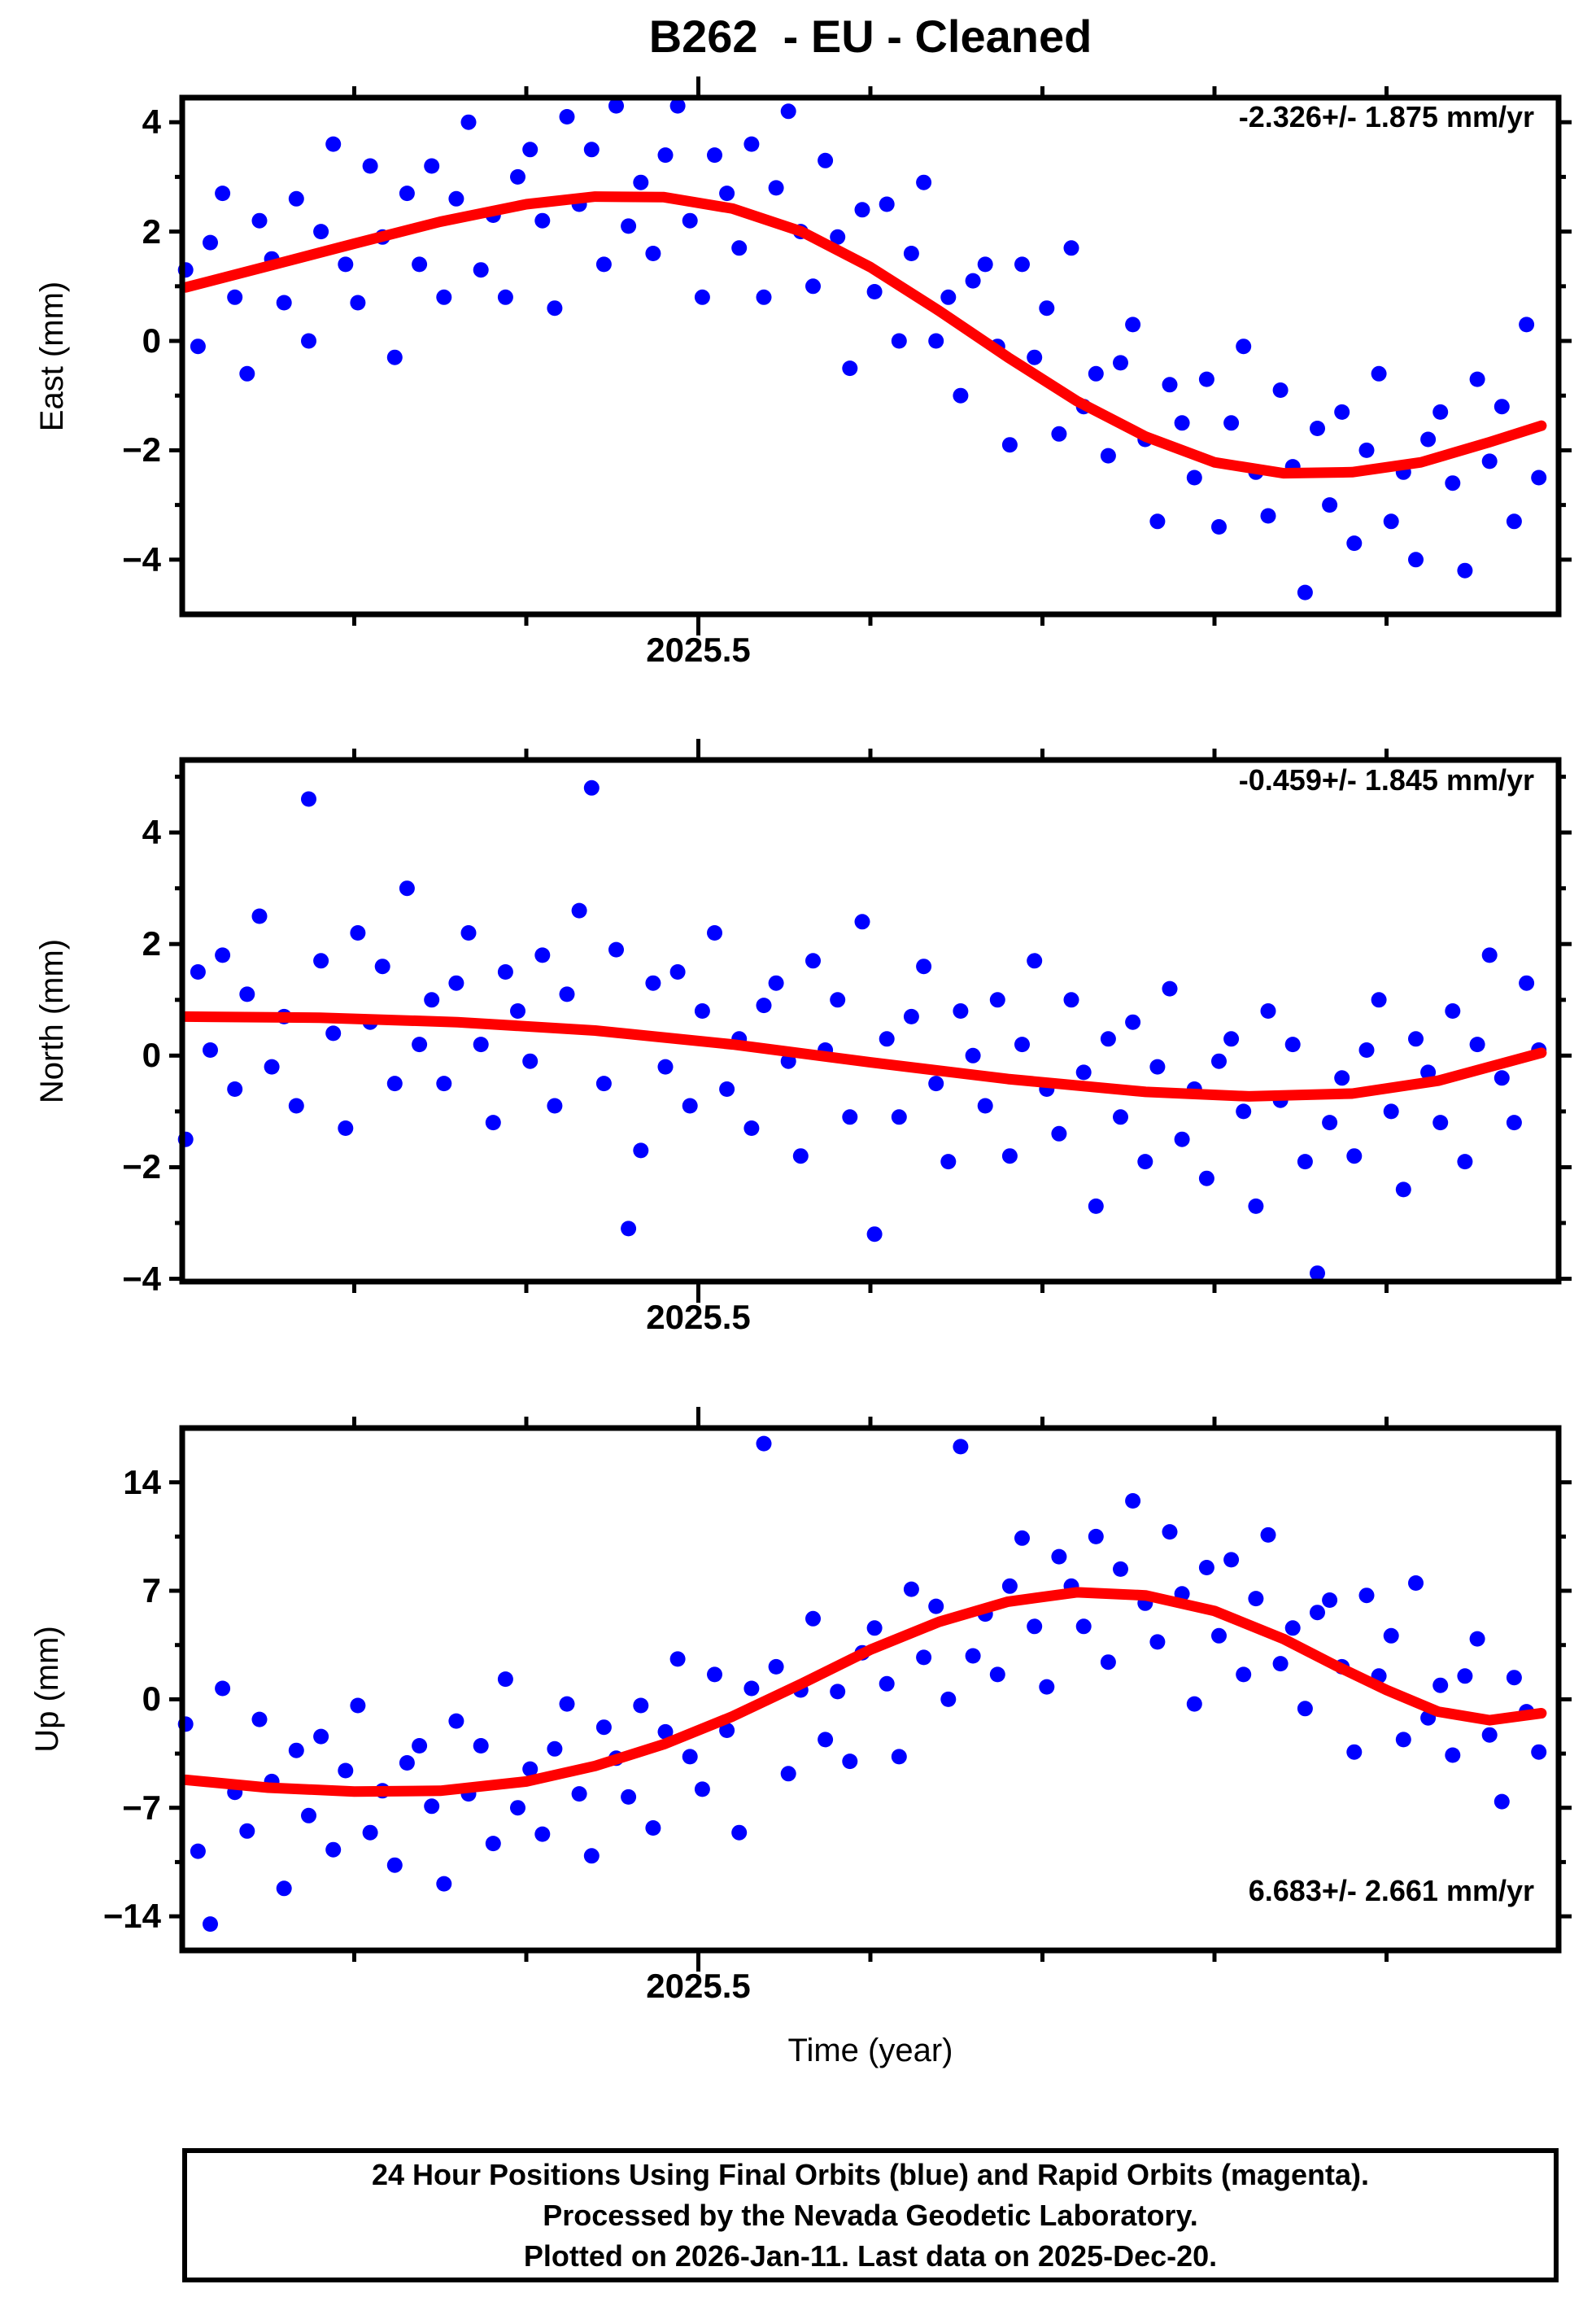 This screenshot has height=2306, width=1596. What do you see at coordinates (151, 832) in the screenshot?
I see `north-ytick-label: 4` at bounding box center [151, 832].